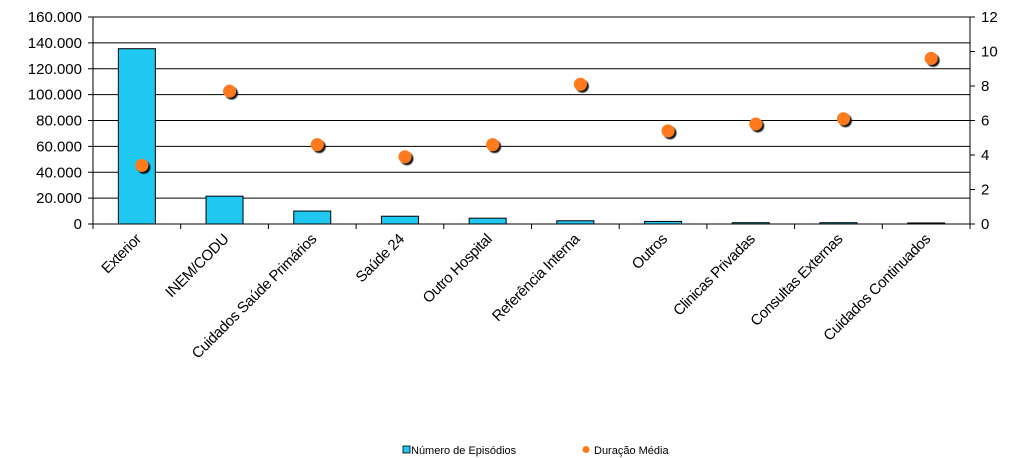 This screenshot has width=1027, height=458. What do you see at coordinates (989, 52) in the screenshot?
I see `right-tick-label-5: 10` at bounding box center [989, 52].